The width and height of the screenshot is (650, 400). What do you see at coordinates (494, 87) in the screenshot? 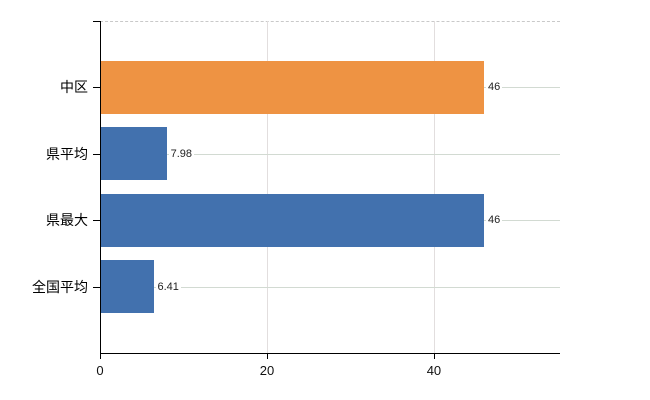
I see `value-label-0: 46` at bounding box center [494, 87].